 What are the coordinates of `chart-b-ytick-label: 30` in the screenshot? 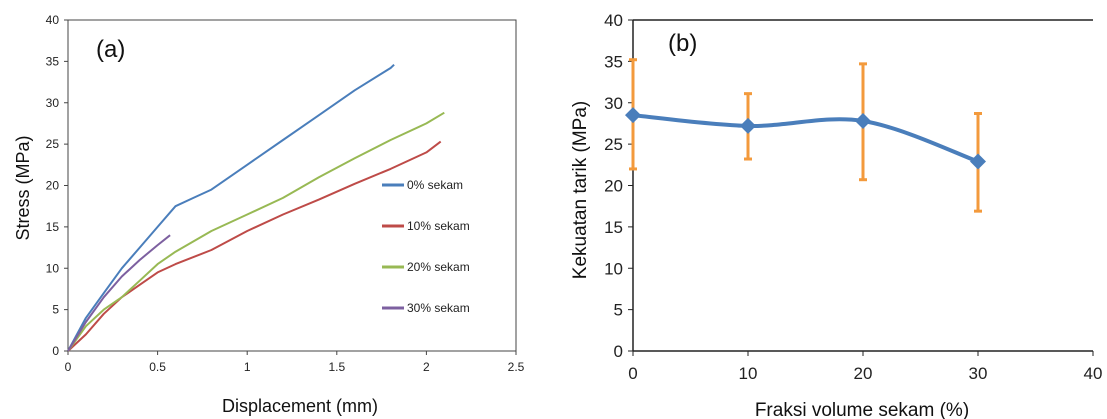 It's located at (613, 103).